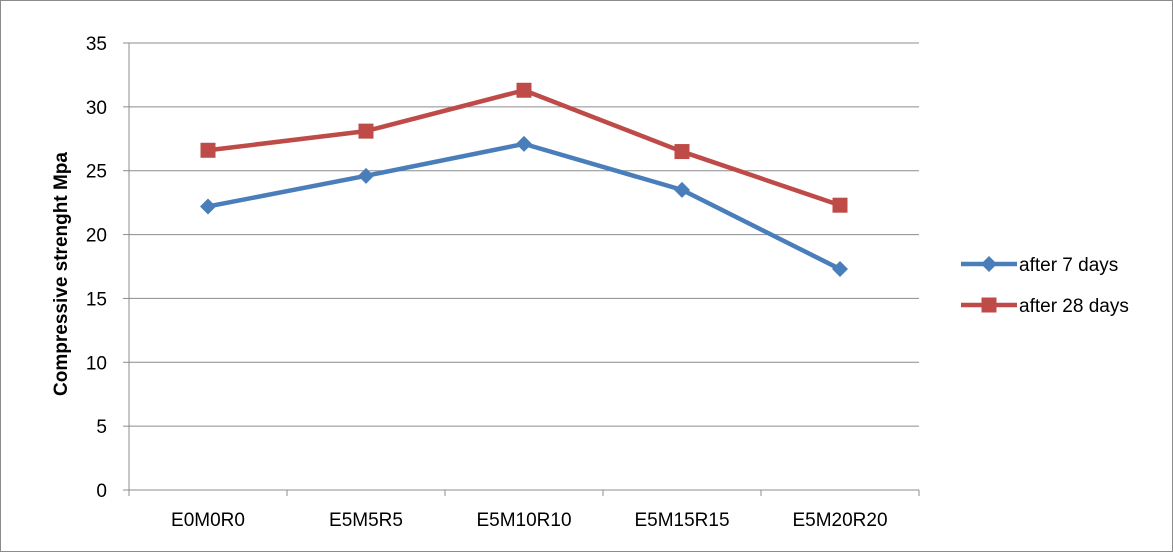 The width and height of the screenshot is (1173, 552). What do you see at coordinates (96, 44) in the screenshot?
I see `y-tick-label: 35` at bounding box center [96, 44].